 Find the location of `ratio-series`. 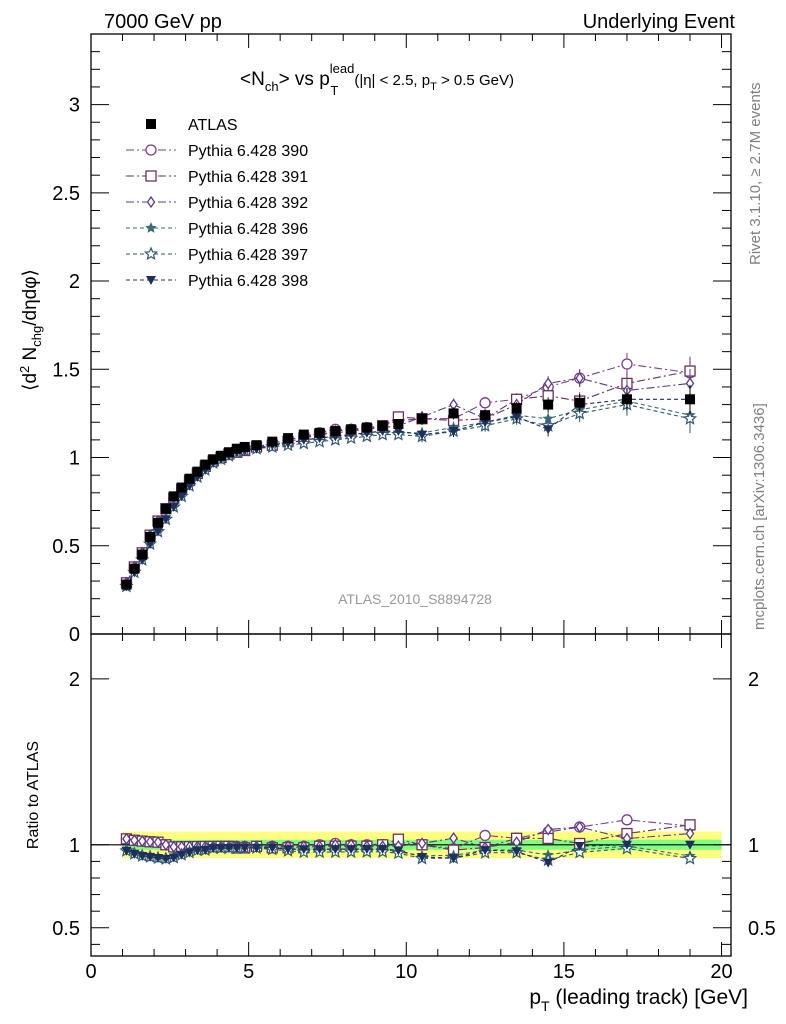

ratio-series is located at coordinates (408, 841).